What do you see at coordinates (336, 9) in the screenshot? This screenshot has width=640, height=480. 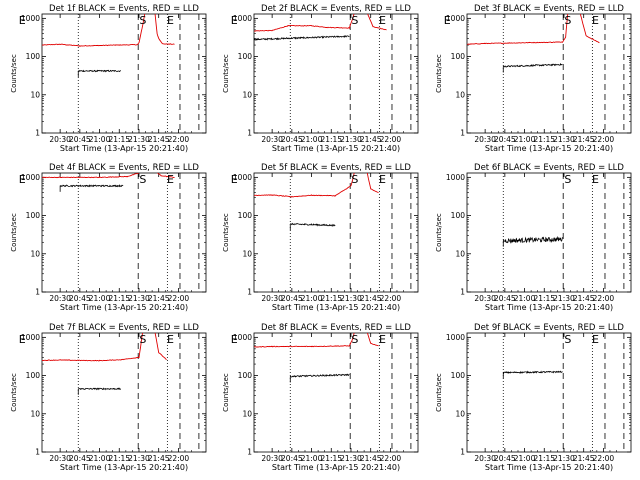 I see `panel-title: Det 2f BLACK = Events, RED = LLD` at bounding box center [336, 9].